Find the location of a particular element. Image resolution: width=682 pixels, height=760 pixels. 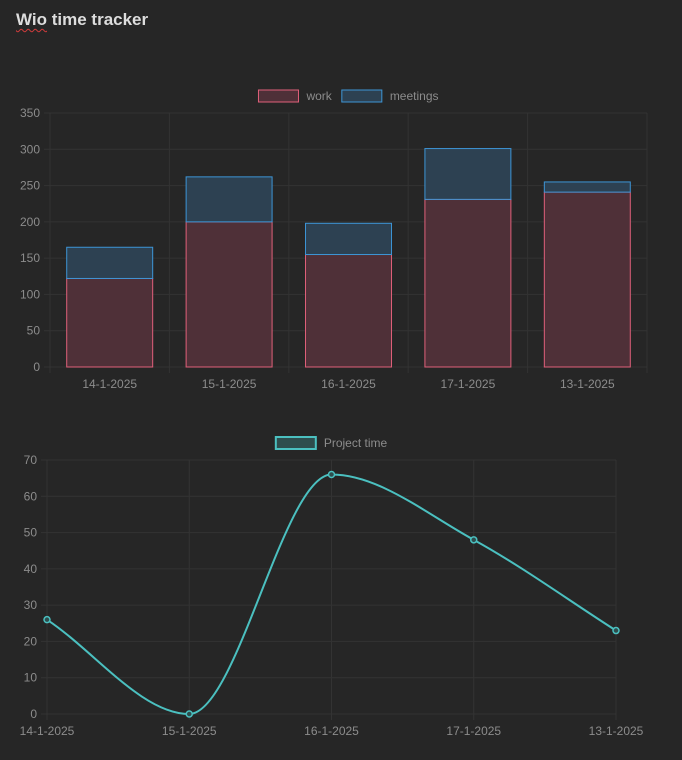

legend-swatch-work is located at coordinates (278, 96).